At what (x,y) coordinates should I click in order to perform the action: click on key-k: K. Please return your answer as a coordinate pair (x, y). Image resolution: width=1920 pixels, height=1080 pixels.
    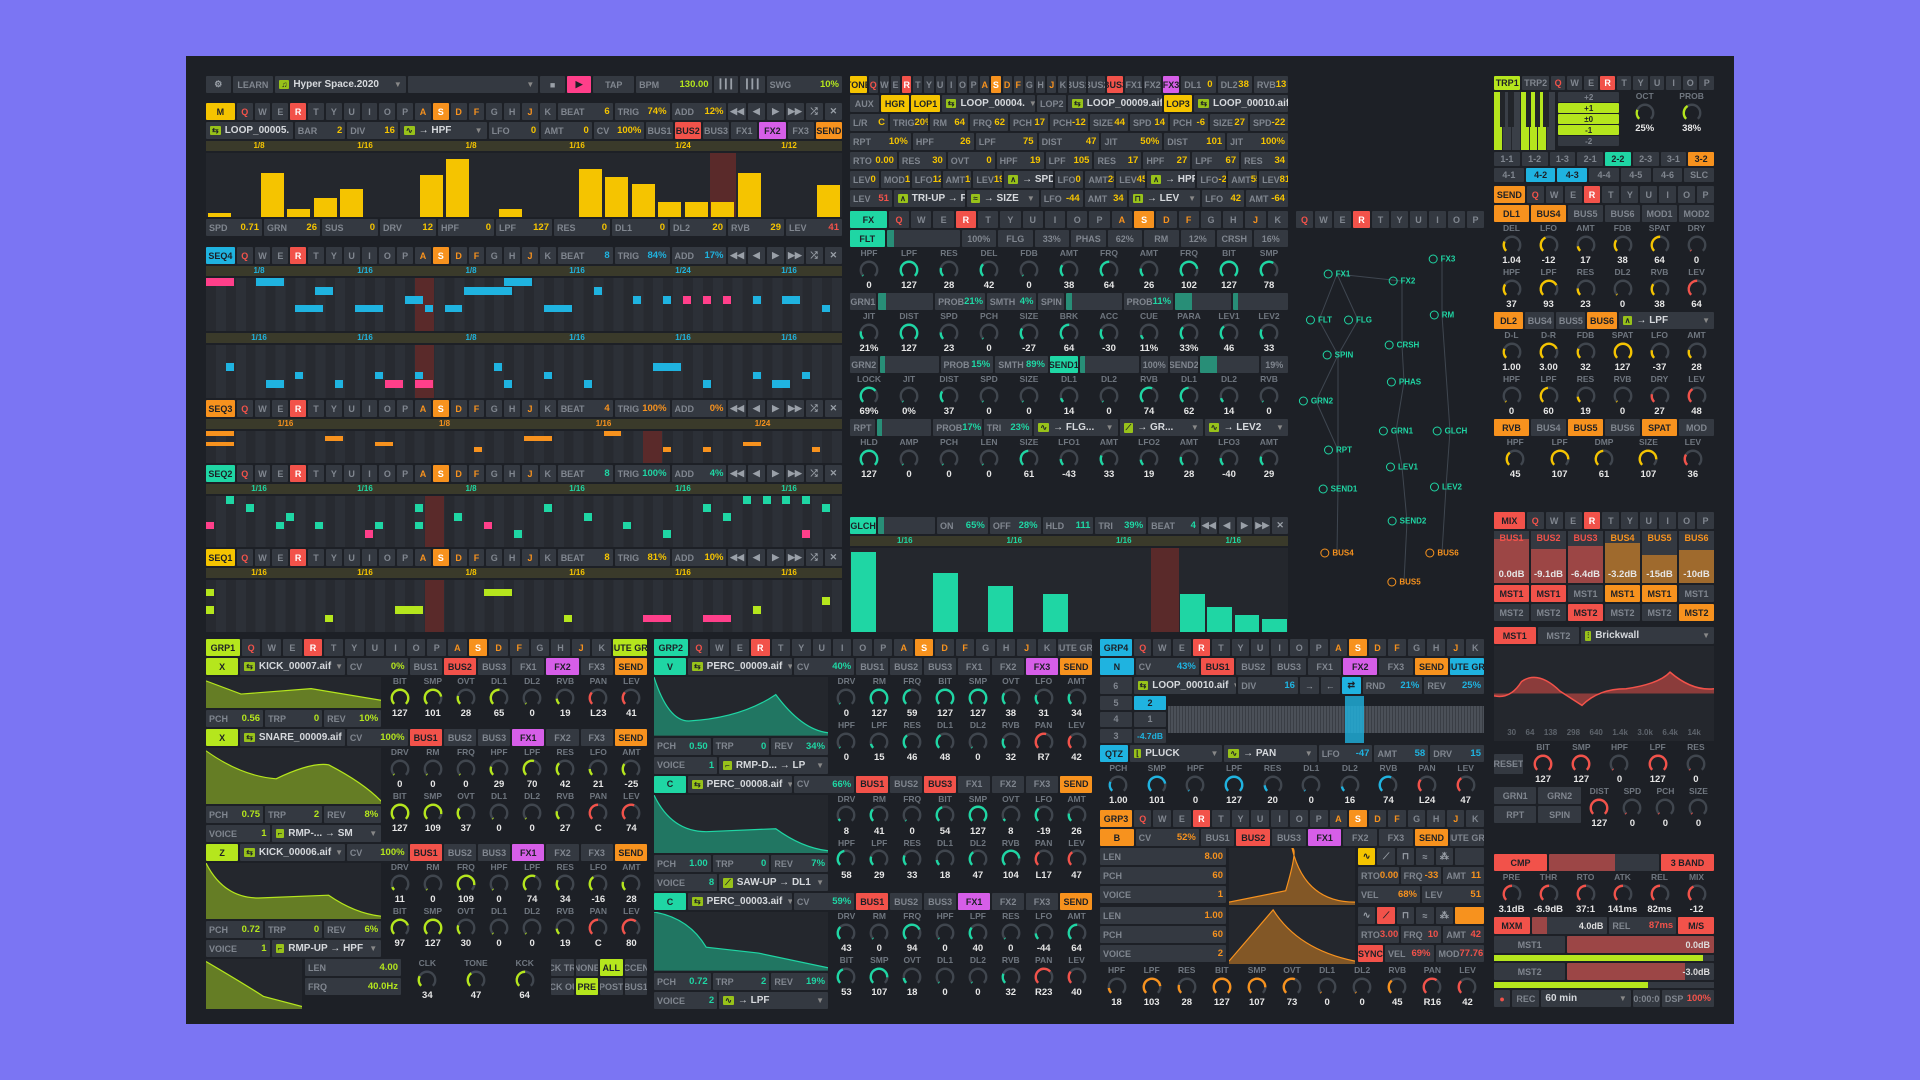
    Looking at the image, I should click on (547, 557).